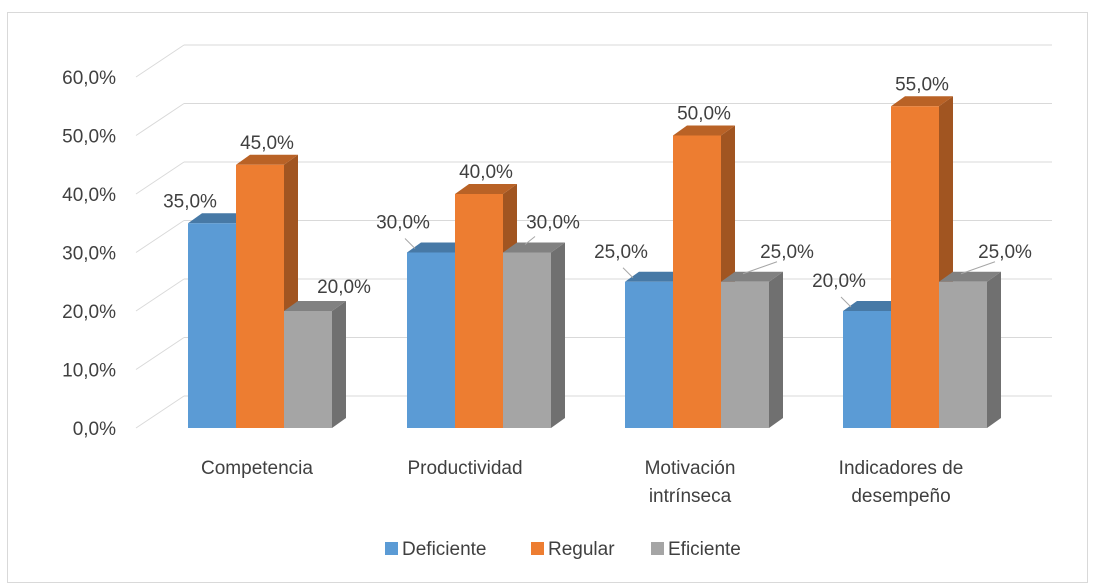 The width and height of the screenshot is (1100, 583). What do you see at coordinates (89, 371) in the screenshot?
I see `y-tick-label: 10,0%` at bounding box center [89, 371].